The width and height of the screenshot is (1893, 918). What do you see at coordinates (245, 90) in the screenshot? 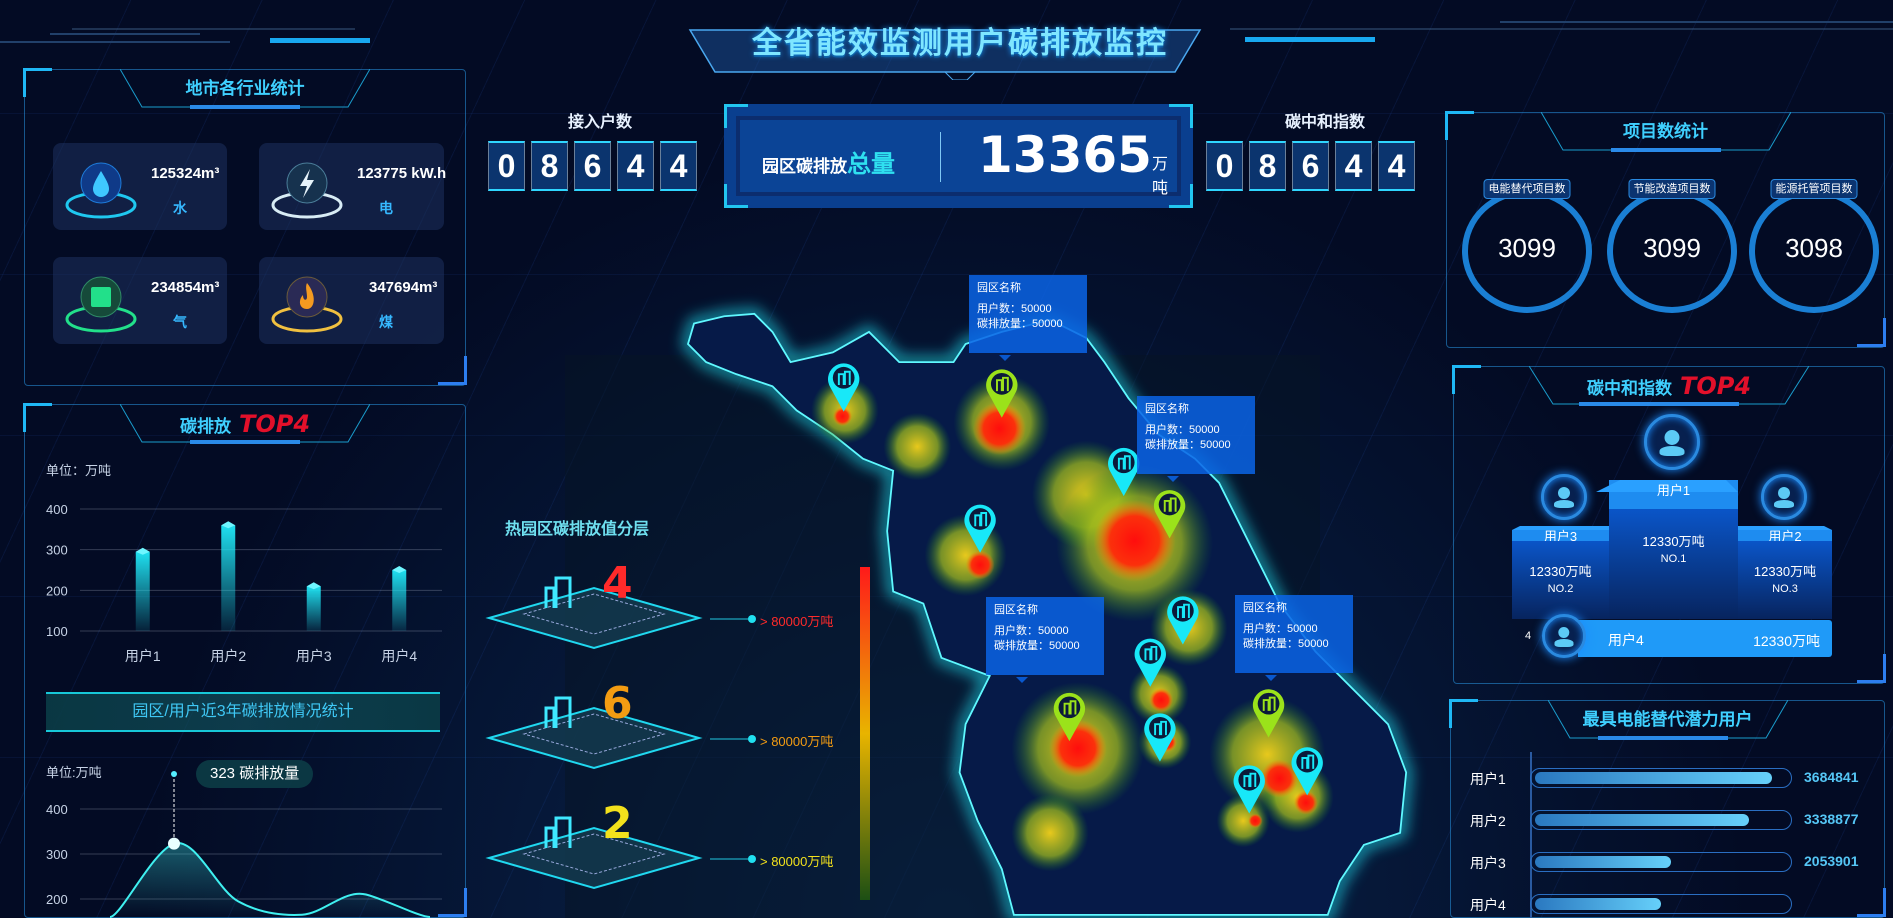
I see `panel-title: 地市各行业统计` at bounding box center [245, 90].